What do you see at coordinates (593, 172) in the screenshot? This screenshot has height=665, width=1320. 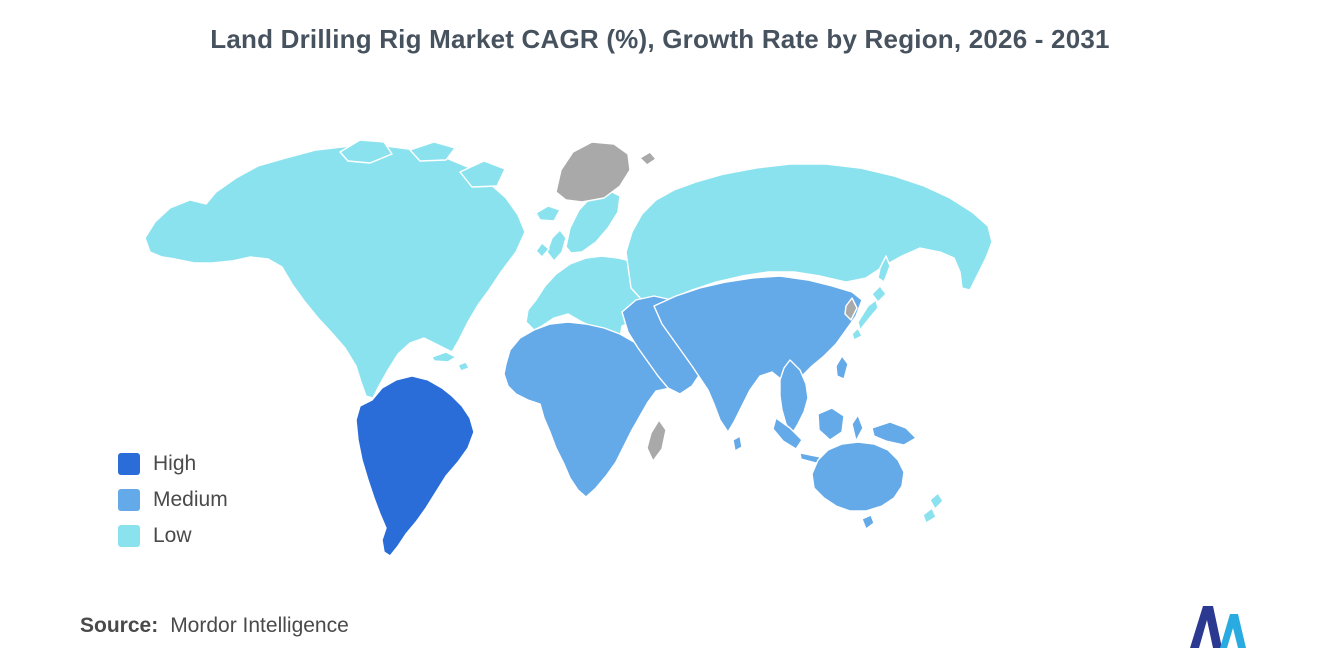 I see `region-greenland` at bounding box center [593, 172].